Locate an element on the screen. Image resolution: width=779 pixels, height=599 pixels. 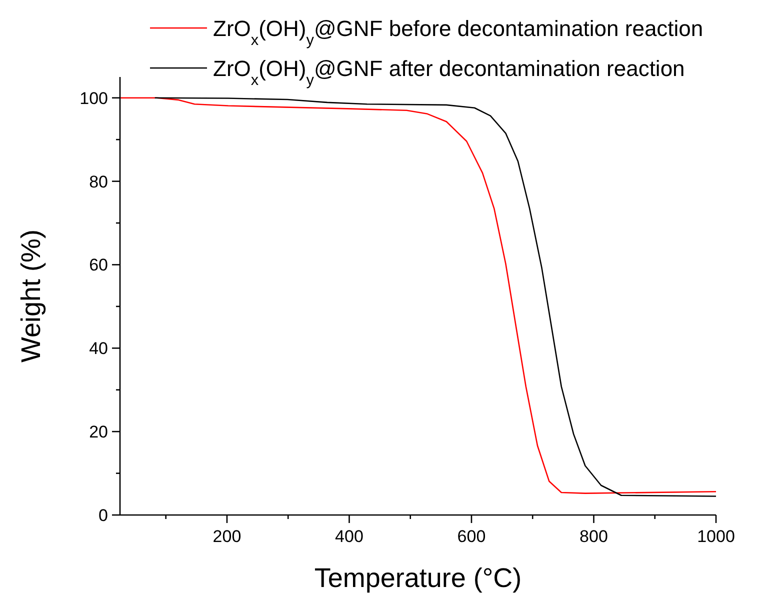
legend-label: ZrO$_{x}$(OH)$_{y}$@GNF before decontamination reaction is located at coordinates (458, 32).